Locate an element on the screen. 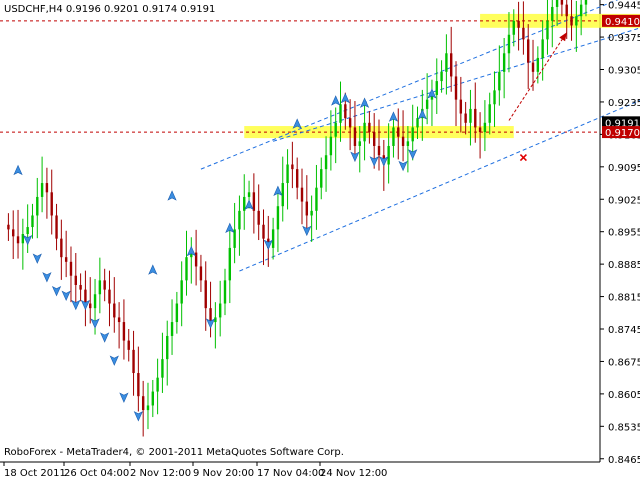 This screenshot has width=640, height=480. price-badge-label: 0.9170 is located at coordinates (622, 133).